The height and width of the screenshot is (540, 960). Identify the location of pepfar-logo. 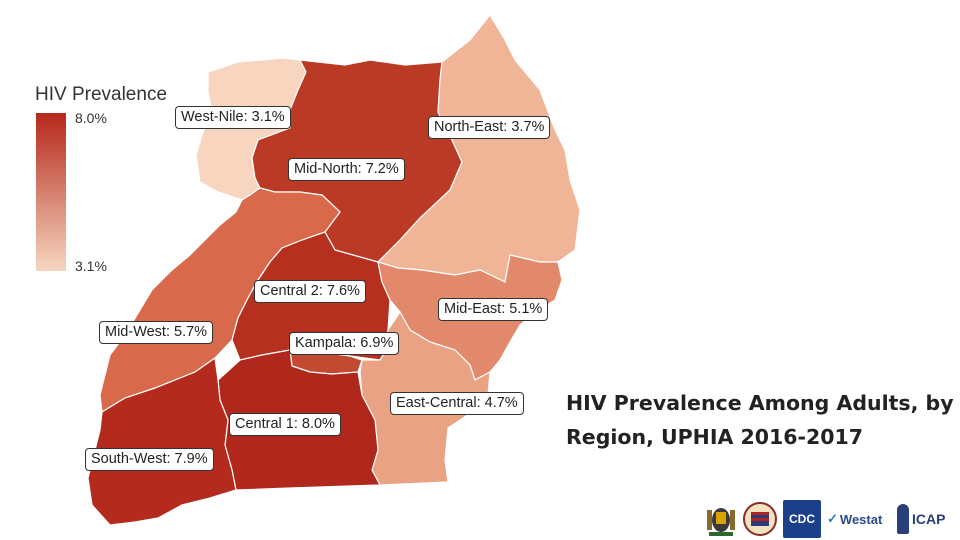
(760, 519).